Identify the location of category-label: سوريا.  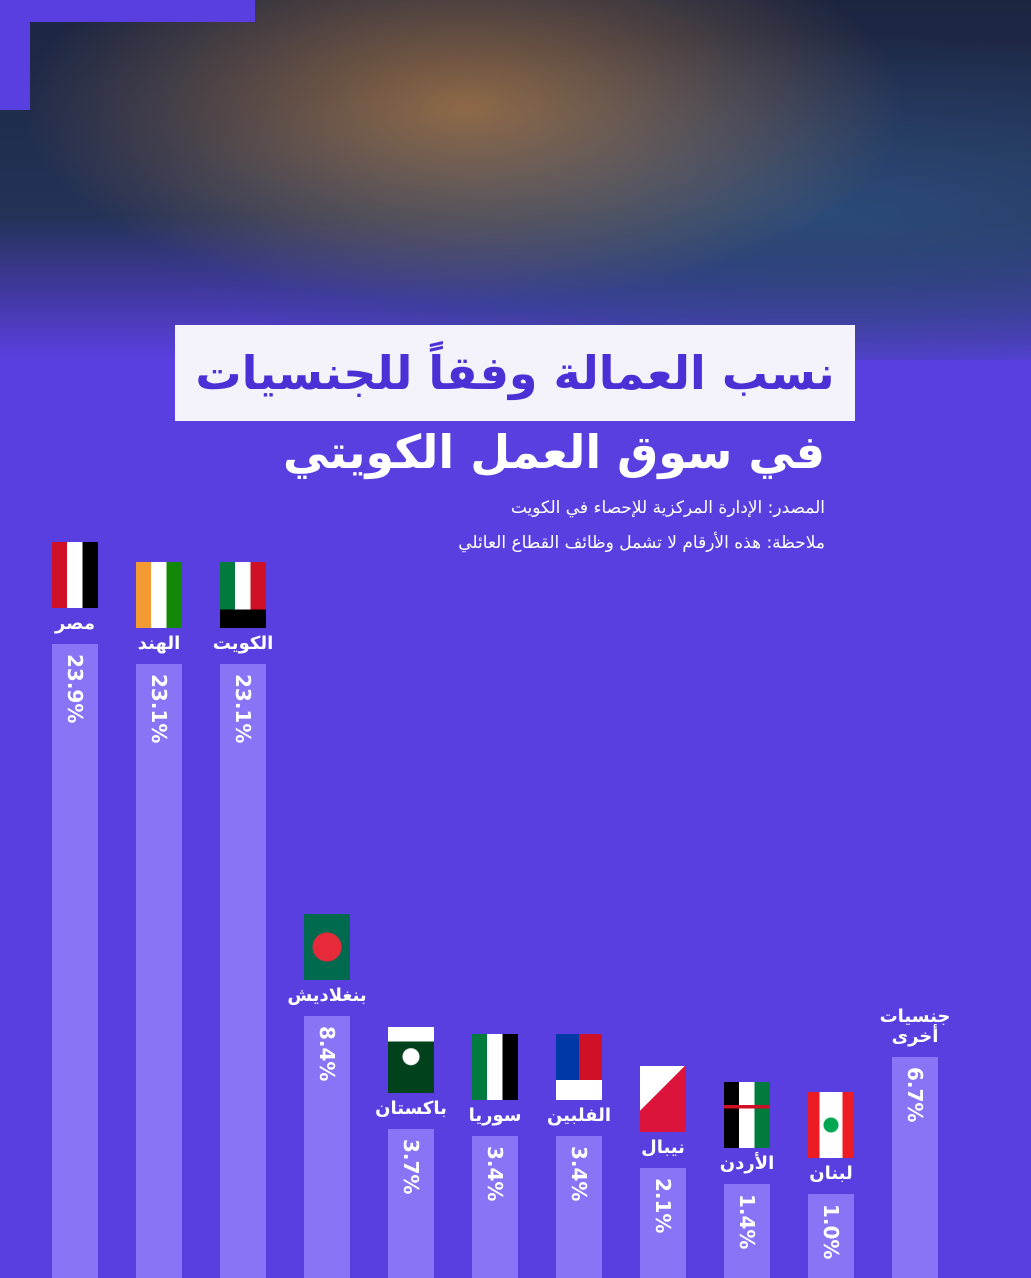
(495, 1116).